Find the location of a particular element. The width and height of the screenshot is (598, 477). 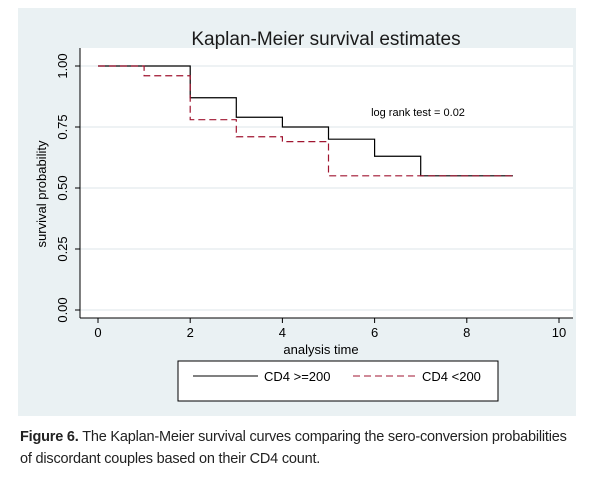

y-tick-label: 0.75 is located at coordinates (62, 126).